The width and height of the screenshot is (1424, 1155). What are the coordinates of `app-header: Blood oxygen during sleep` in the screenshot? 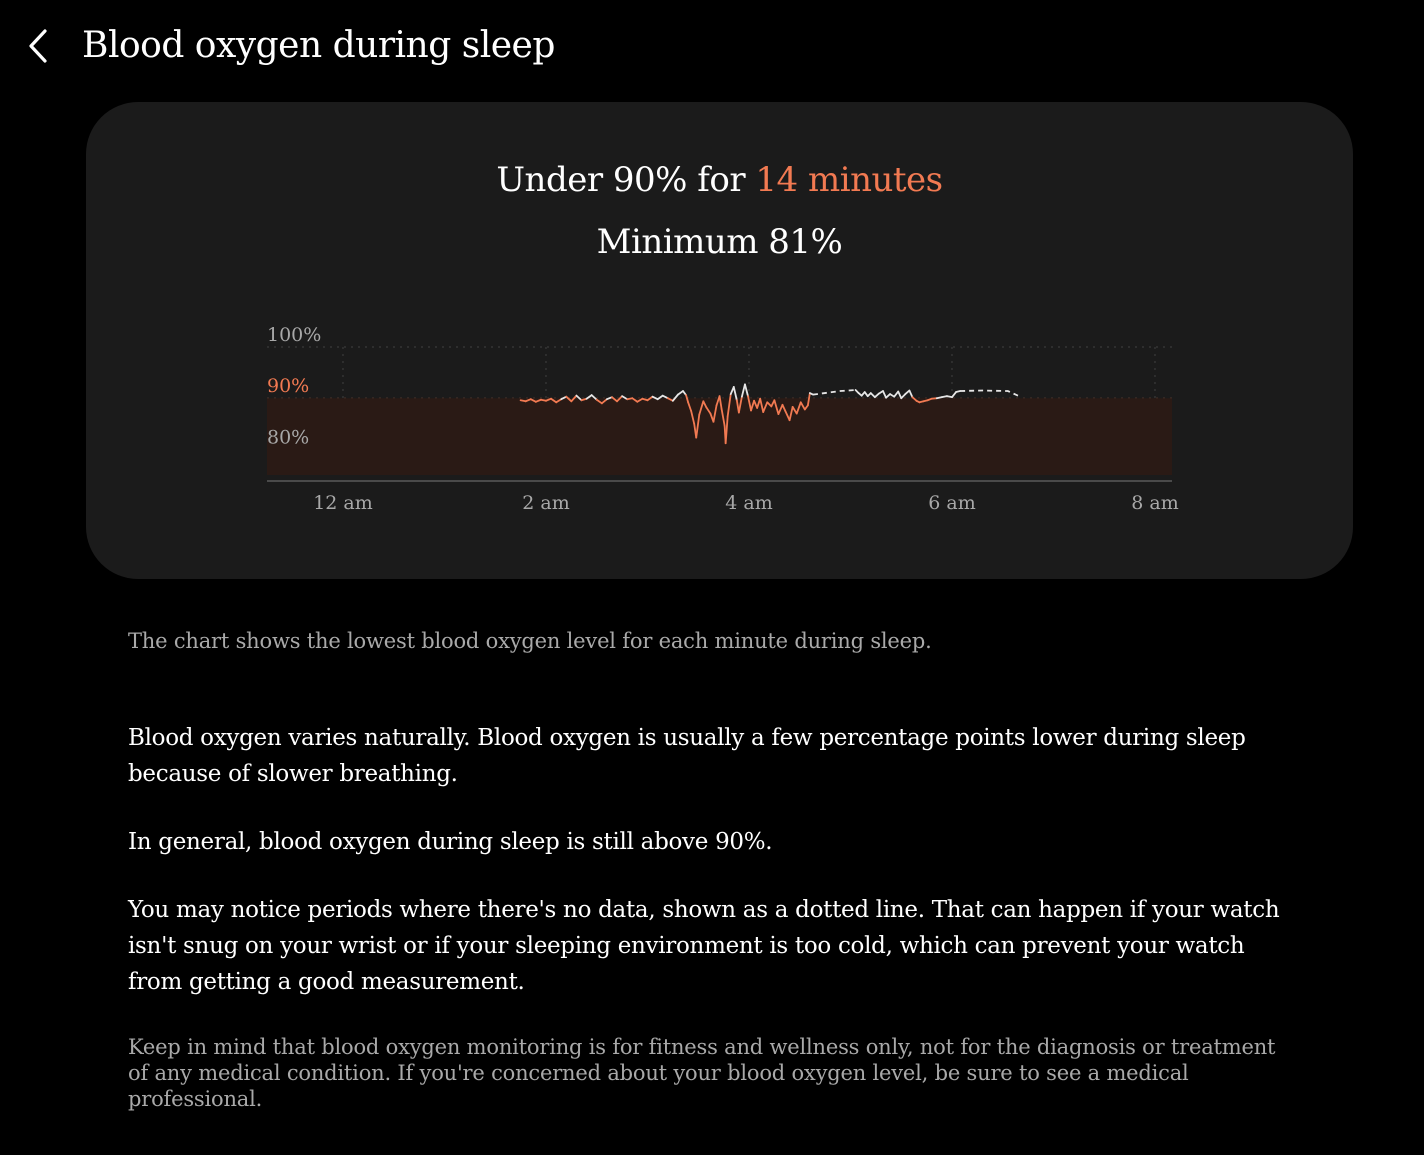 It's located at (712, 48).